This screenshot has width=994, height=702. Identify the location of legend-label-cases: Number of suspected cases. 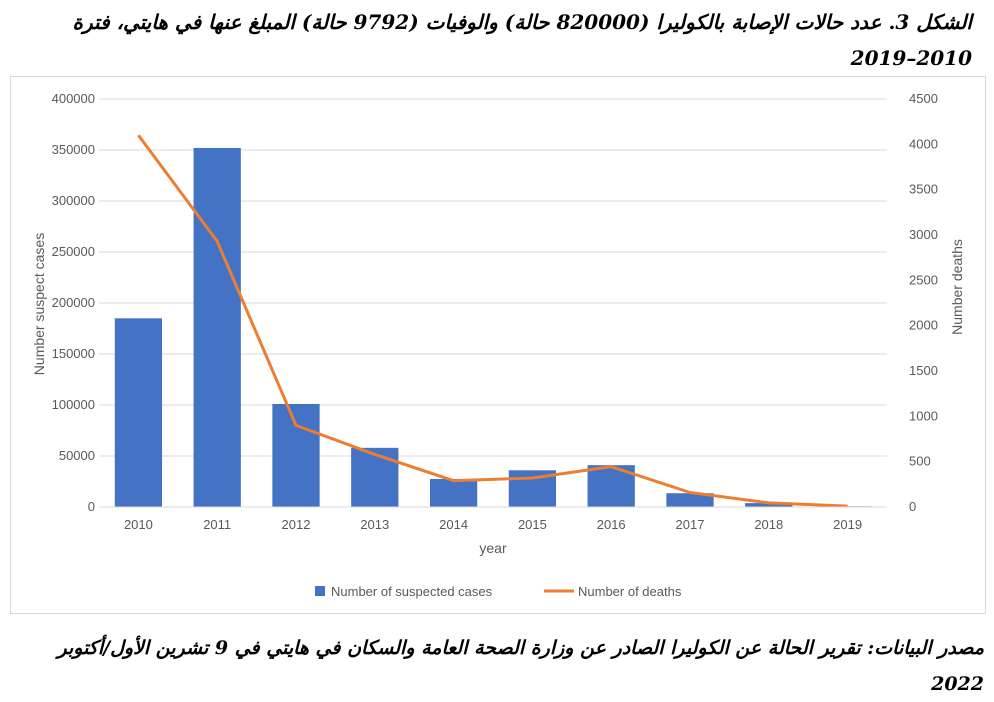
(412, 591).